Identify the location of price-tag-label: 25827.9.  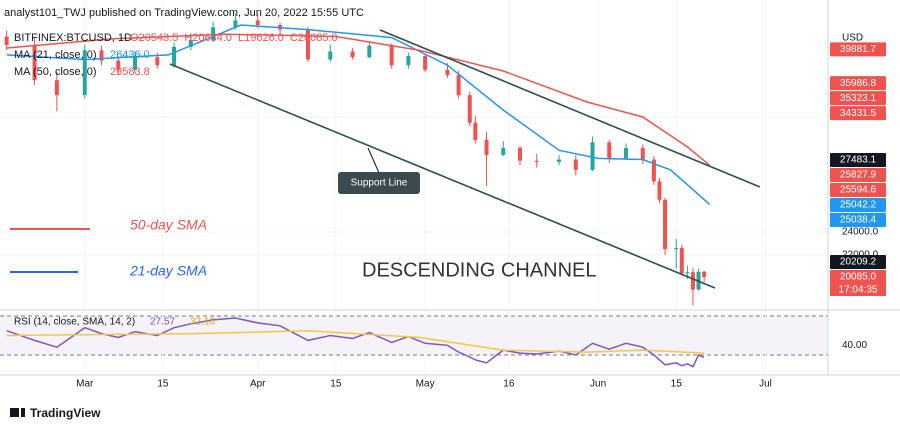
(858, 175).